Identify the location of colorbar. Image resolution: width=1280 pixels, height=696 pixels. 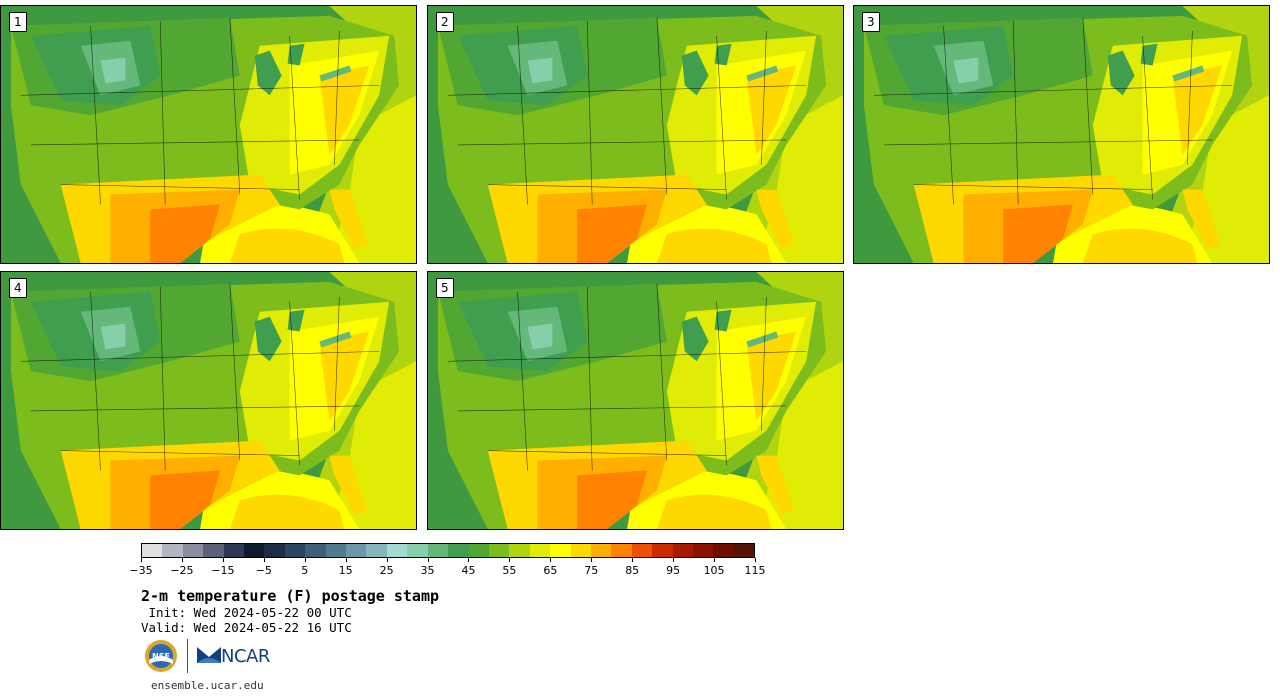
(448, 550).